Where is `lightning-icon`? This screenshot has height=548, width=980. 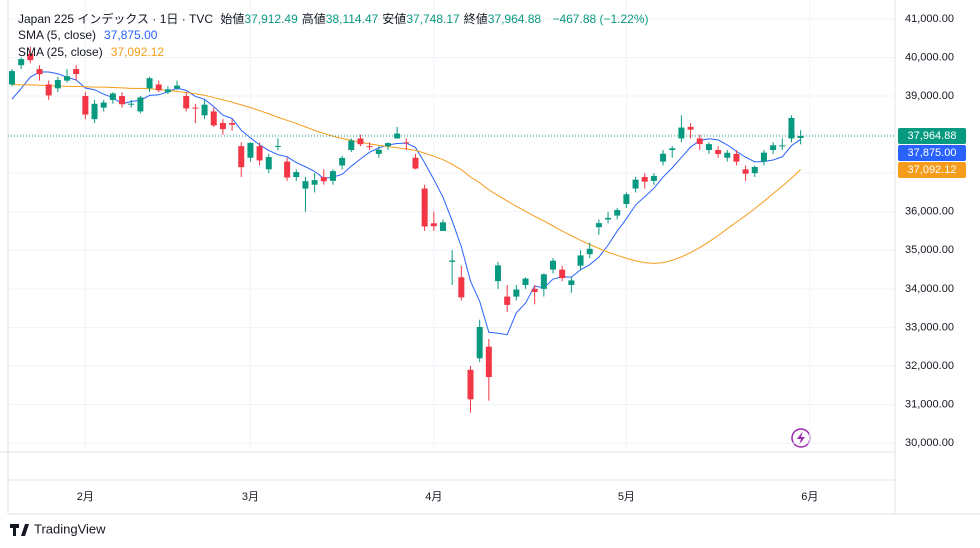
lightning-icon is located at coordinates (801, 438).